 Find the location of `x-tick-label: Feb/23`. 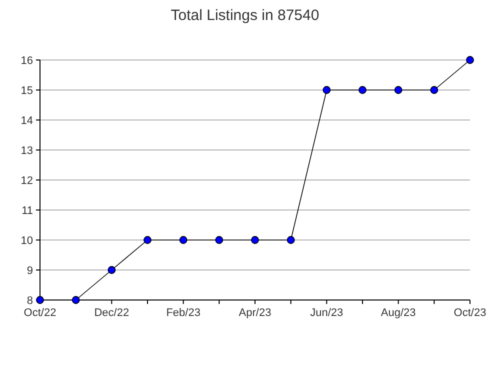

x-tick-label: Feb/23 is located at coordinates (183, 313).